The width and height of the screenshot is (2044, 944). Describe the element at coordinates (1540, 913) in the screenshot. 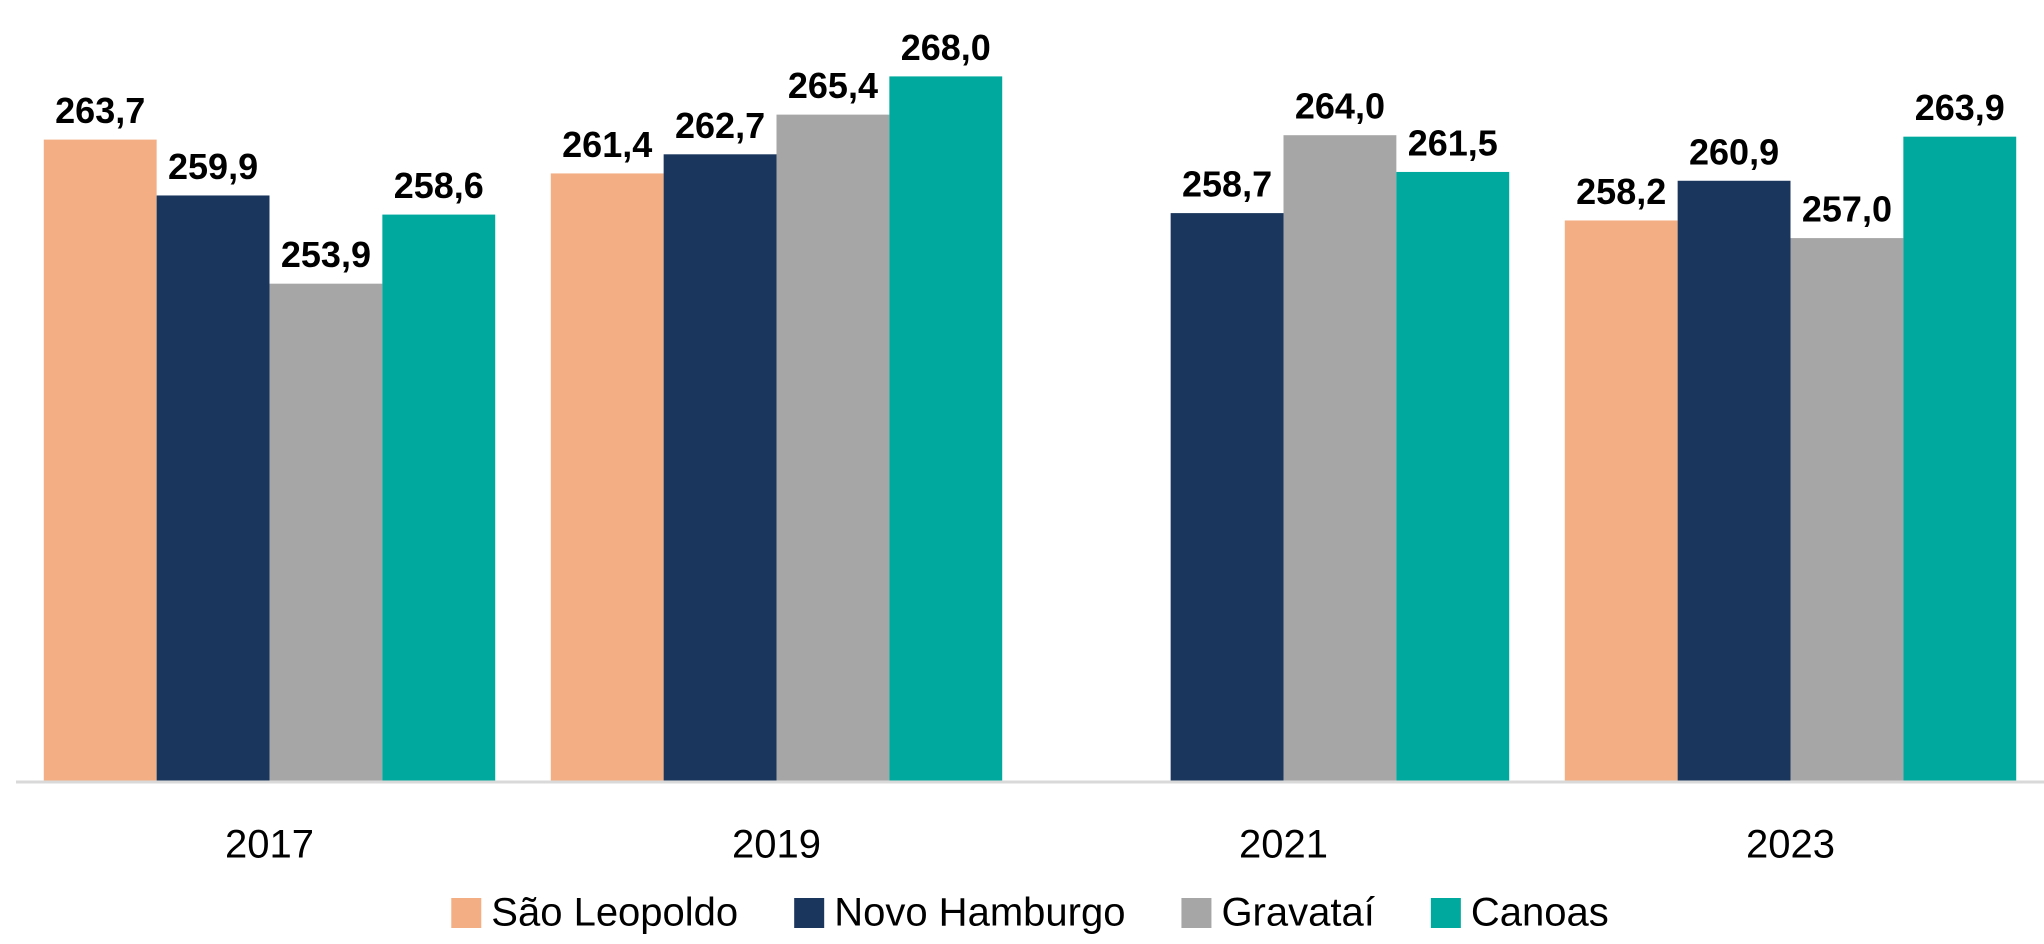

I see `legend-label: Canoas` at that location.